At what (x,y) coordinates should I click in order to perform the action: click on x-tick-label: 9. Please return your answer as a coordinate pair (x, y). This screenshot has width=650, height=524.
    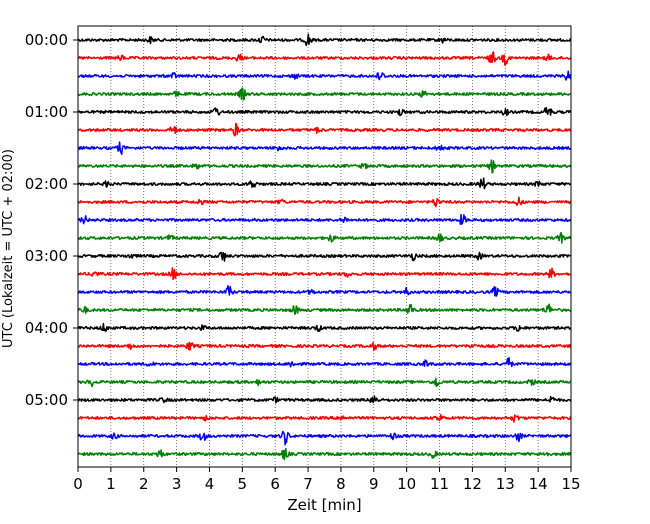
    Looking at the image, I should click on (374, 484).